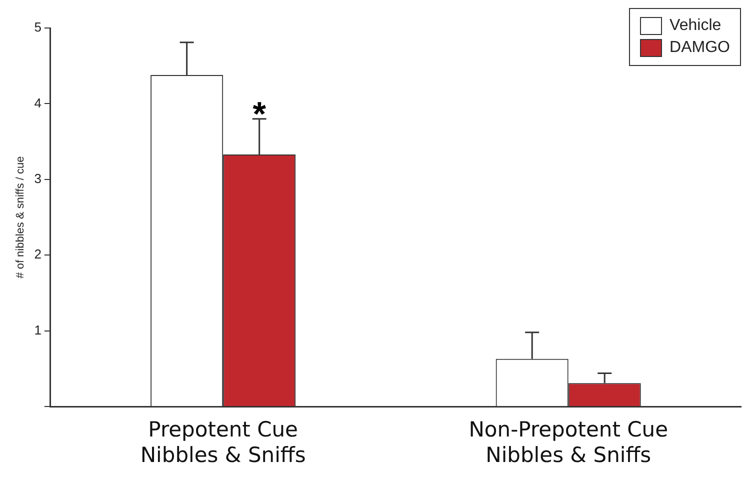  Describe the element at coordinates (259, 114) in the screenshot. I see `annotation: *` at that location.